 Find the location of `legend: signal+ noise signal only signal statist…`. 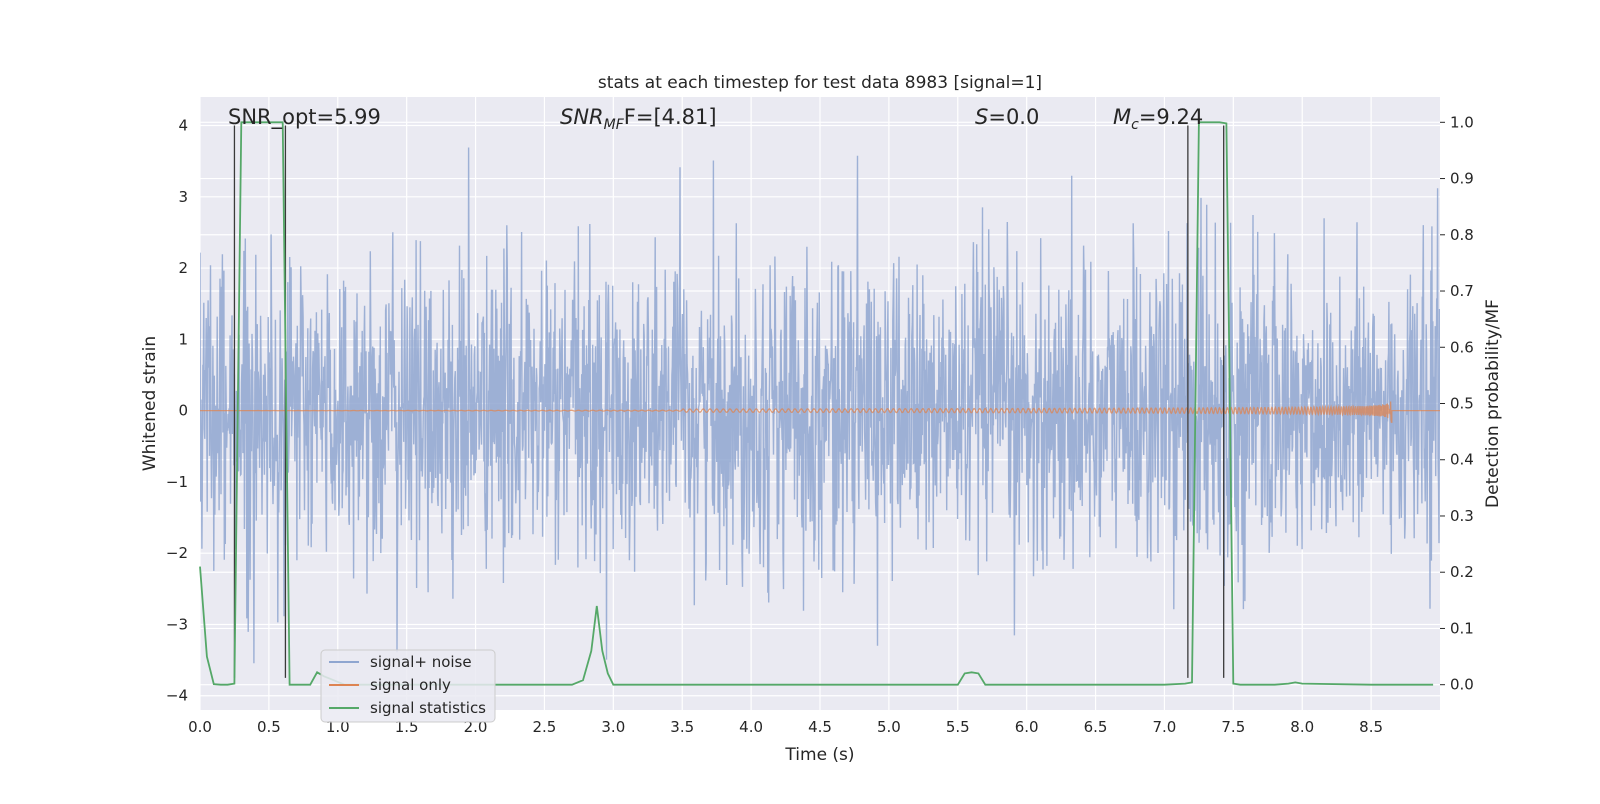

legend: signal+ noise signal only signal statist… is located at coordinates (408, 686).